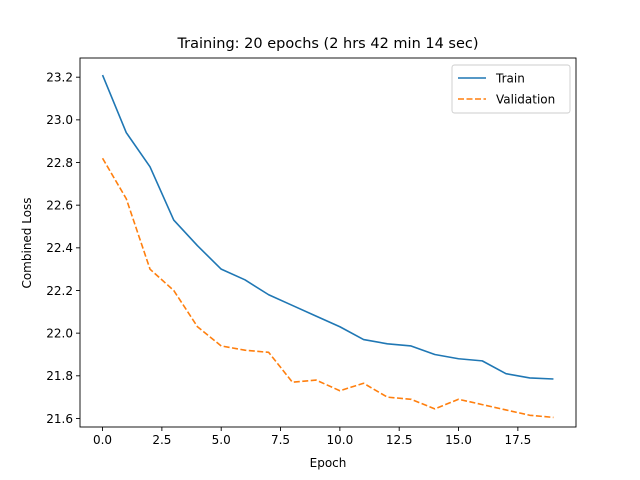  I want to click on y-axis-label: Combined Loss, so click(27, 242).